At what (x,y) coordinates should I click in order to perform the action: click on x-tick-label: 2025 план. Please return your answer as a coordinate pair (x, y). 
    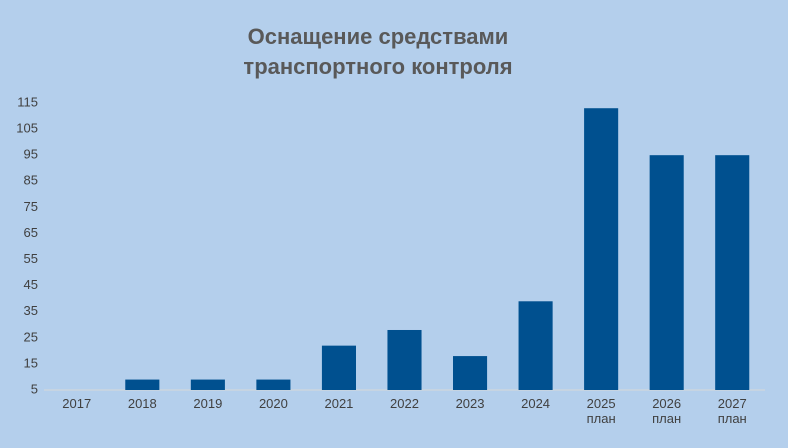
    Looking at the image, I should click on (601, 411).